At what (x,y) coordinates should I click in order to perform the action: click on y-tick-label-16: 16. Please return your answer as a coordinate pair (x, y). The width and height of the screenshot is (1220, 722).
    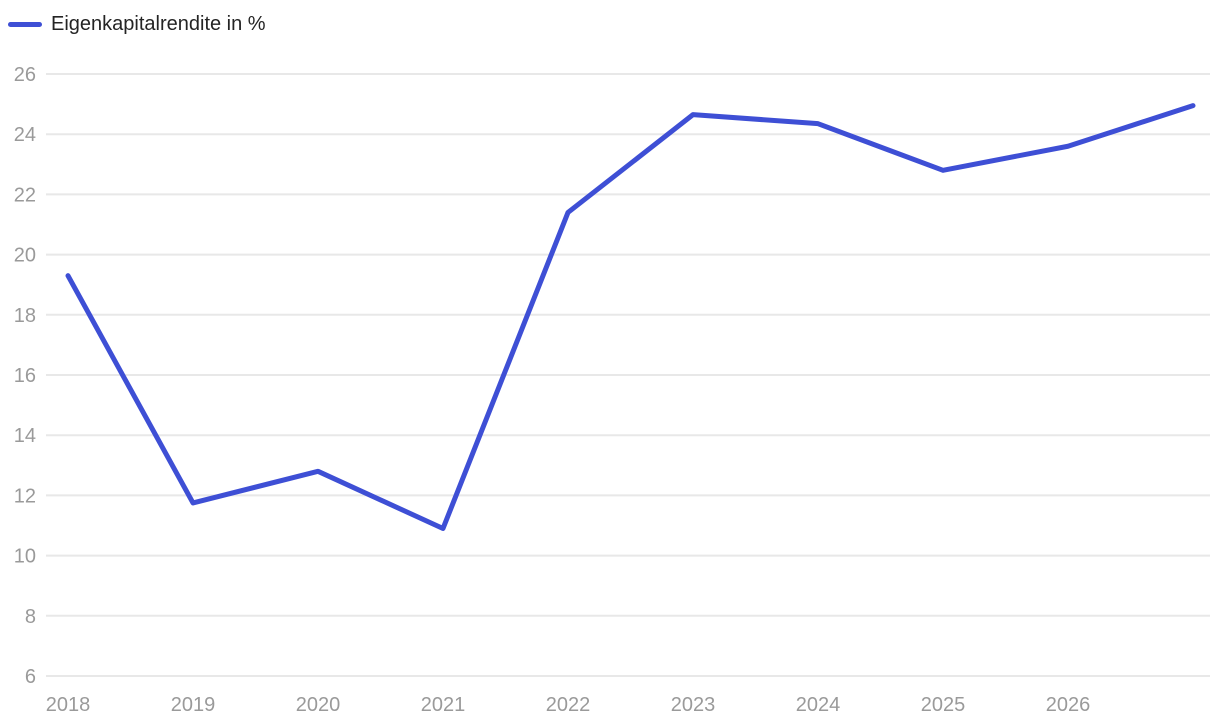
    Looking at the image, I should click on (25, 376).